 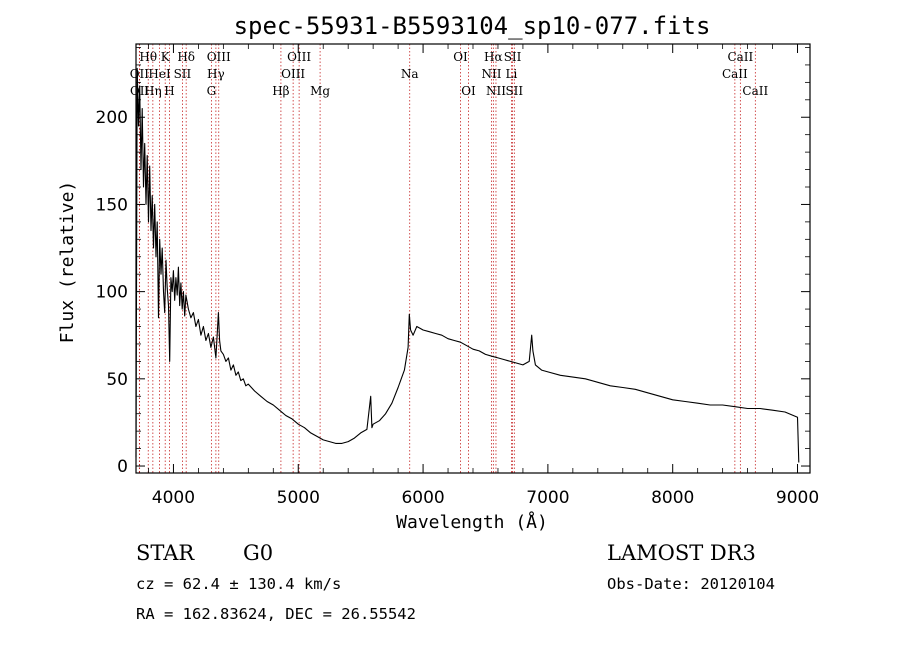 I want to click on line-label: OII, so click(x=140, y=74).